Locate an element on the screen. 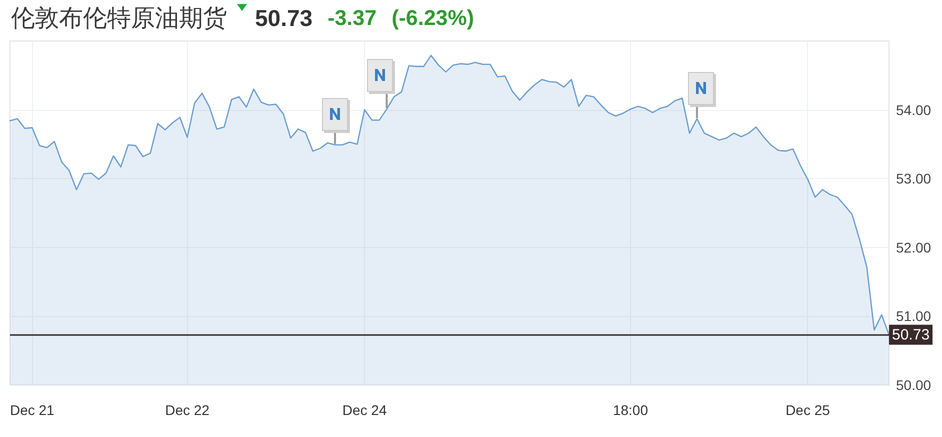 Image resolution: width=942 pixels, height=437 pixels. text: 50.73 is located at coordinates (284, 18).